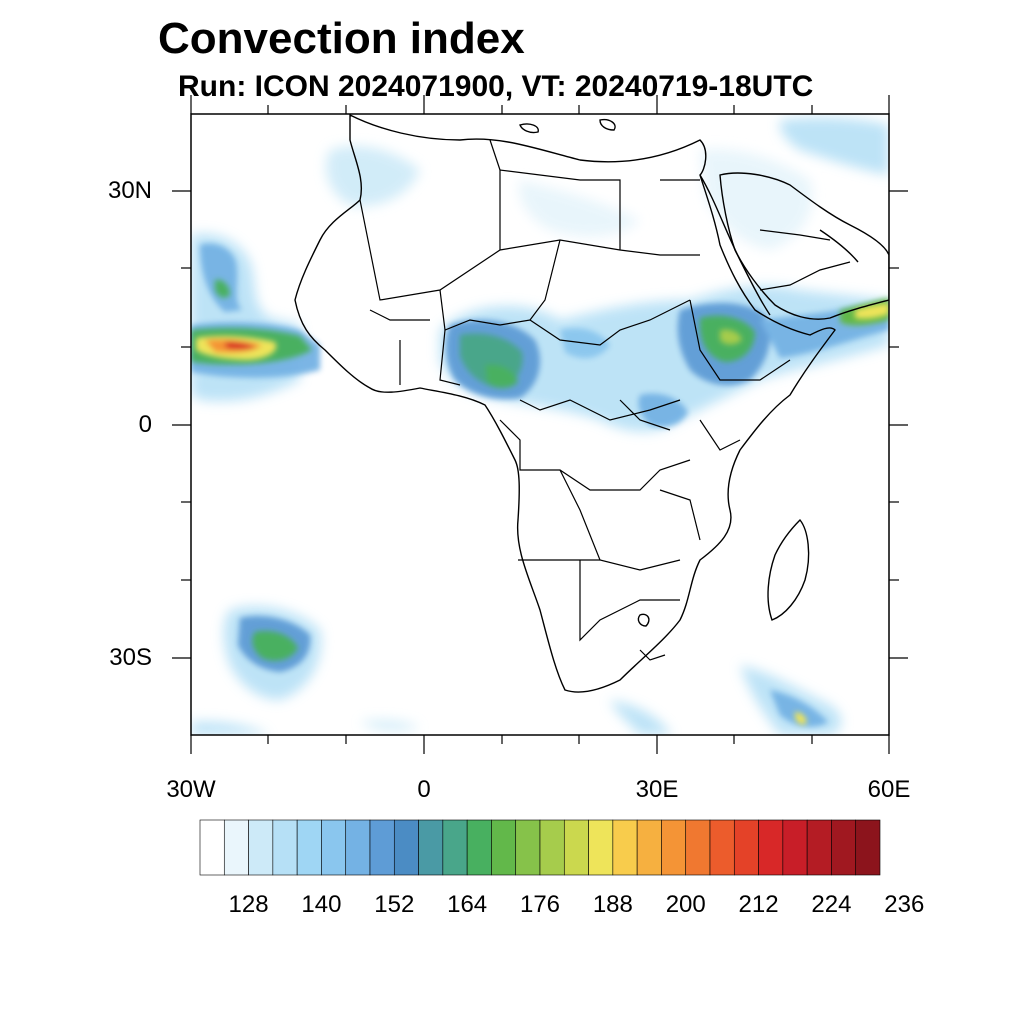 This screenshot has height=1024, width=1024. I want to click on colorbar-label: 140, so click(321, 904).